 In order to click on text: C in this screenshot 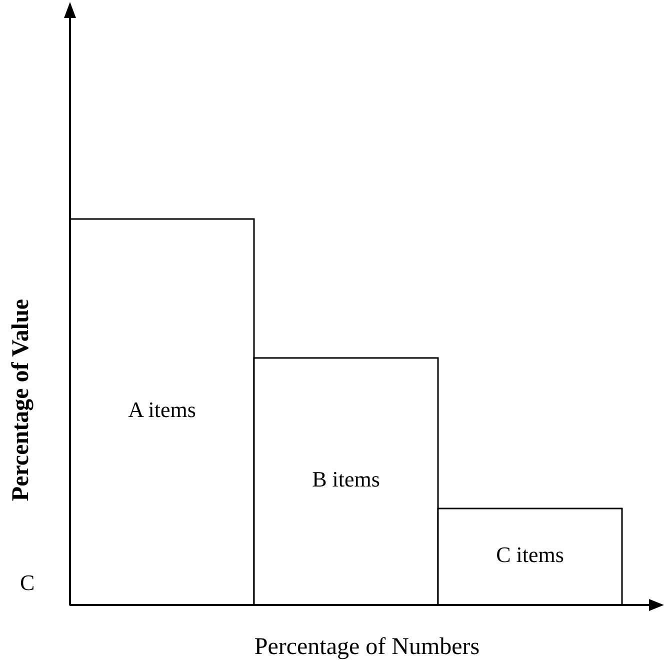, I will do `click(27, 582)`.